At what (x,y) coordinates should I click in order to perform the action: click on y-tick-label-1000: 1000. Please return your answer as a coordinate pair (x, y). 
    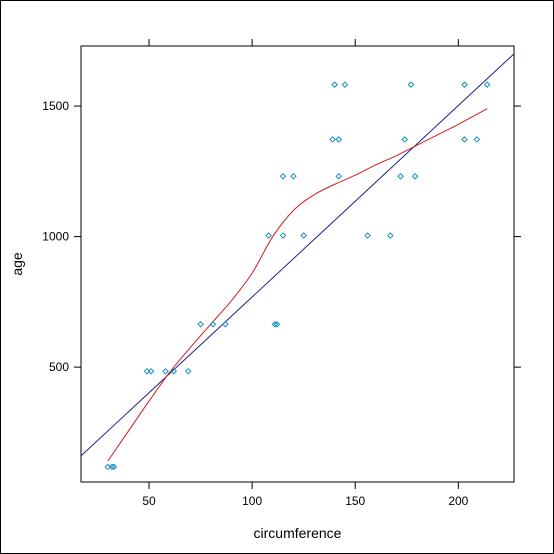
    Looking at the image, I should click on (55, 237).